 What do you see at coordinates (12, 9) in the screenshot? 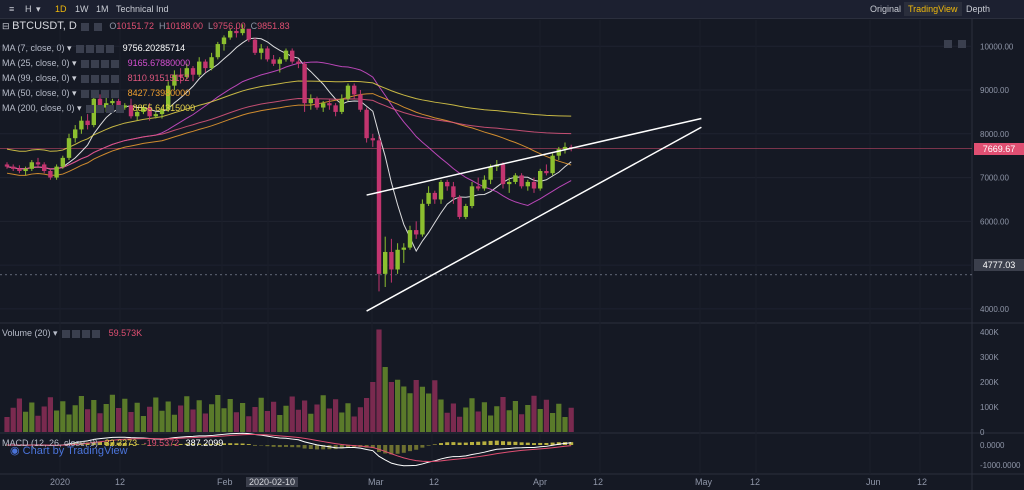
I see `menu-icon: ≡` at bounding box center [12, 9].